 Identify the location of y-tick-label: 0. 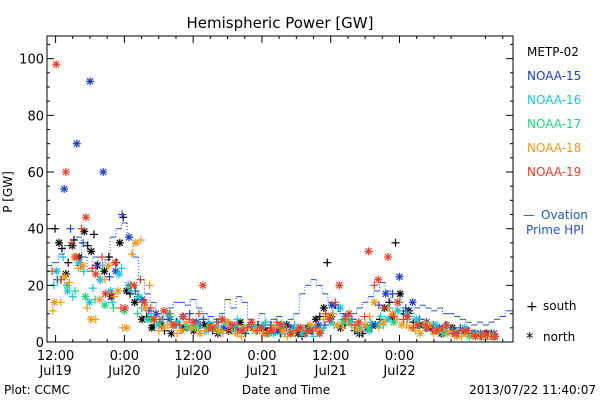
(40, 343).